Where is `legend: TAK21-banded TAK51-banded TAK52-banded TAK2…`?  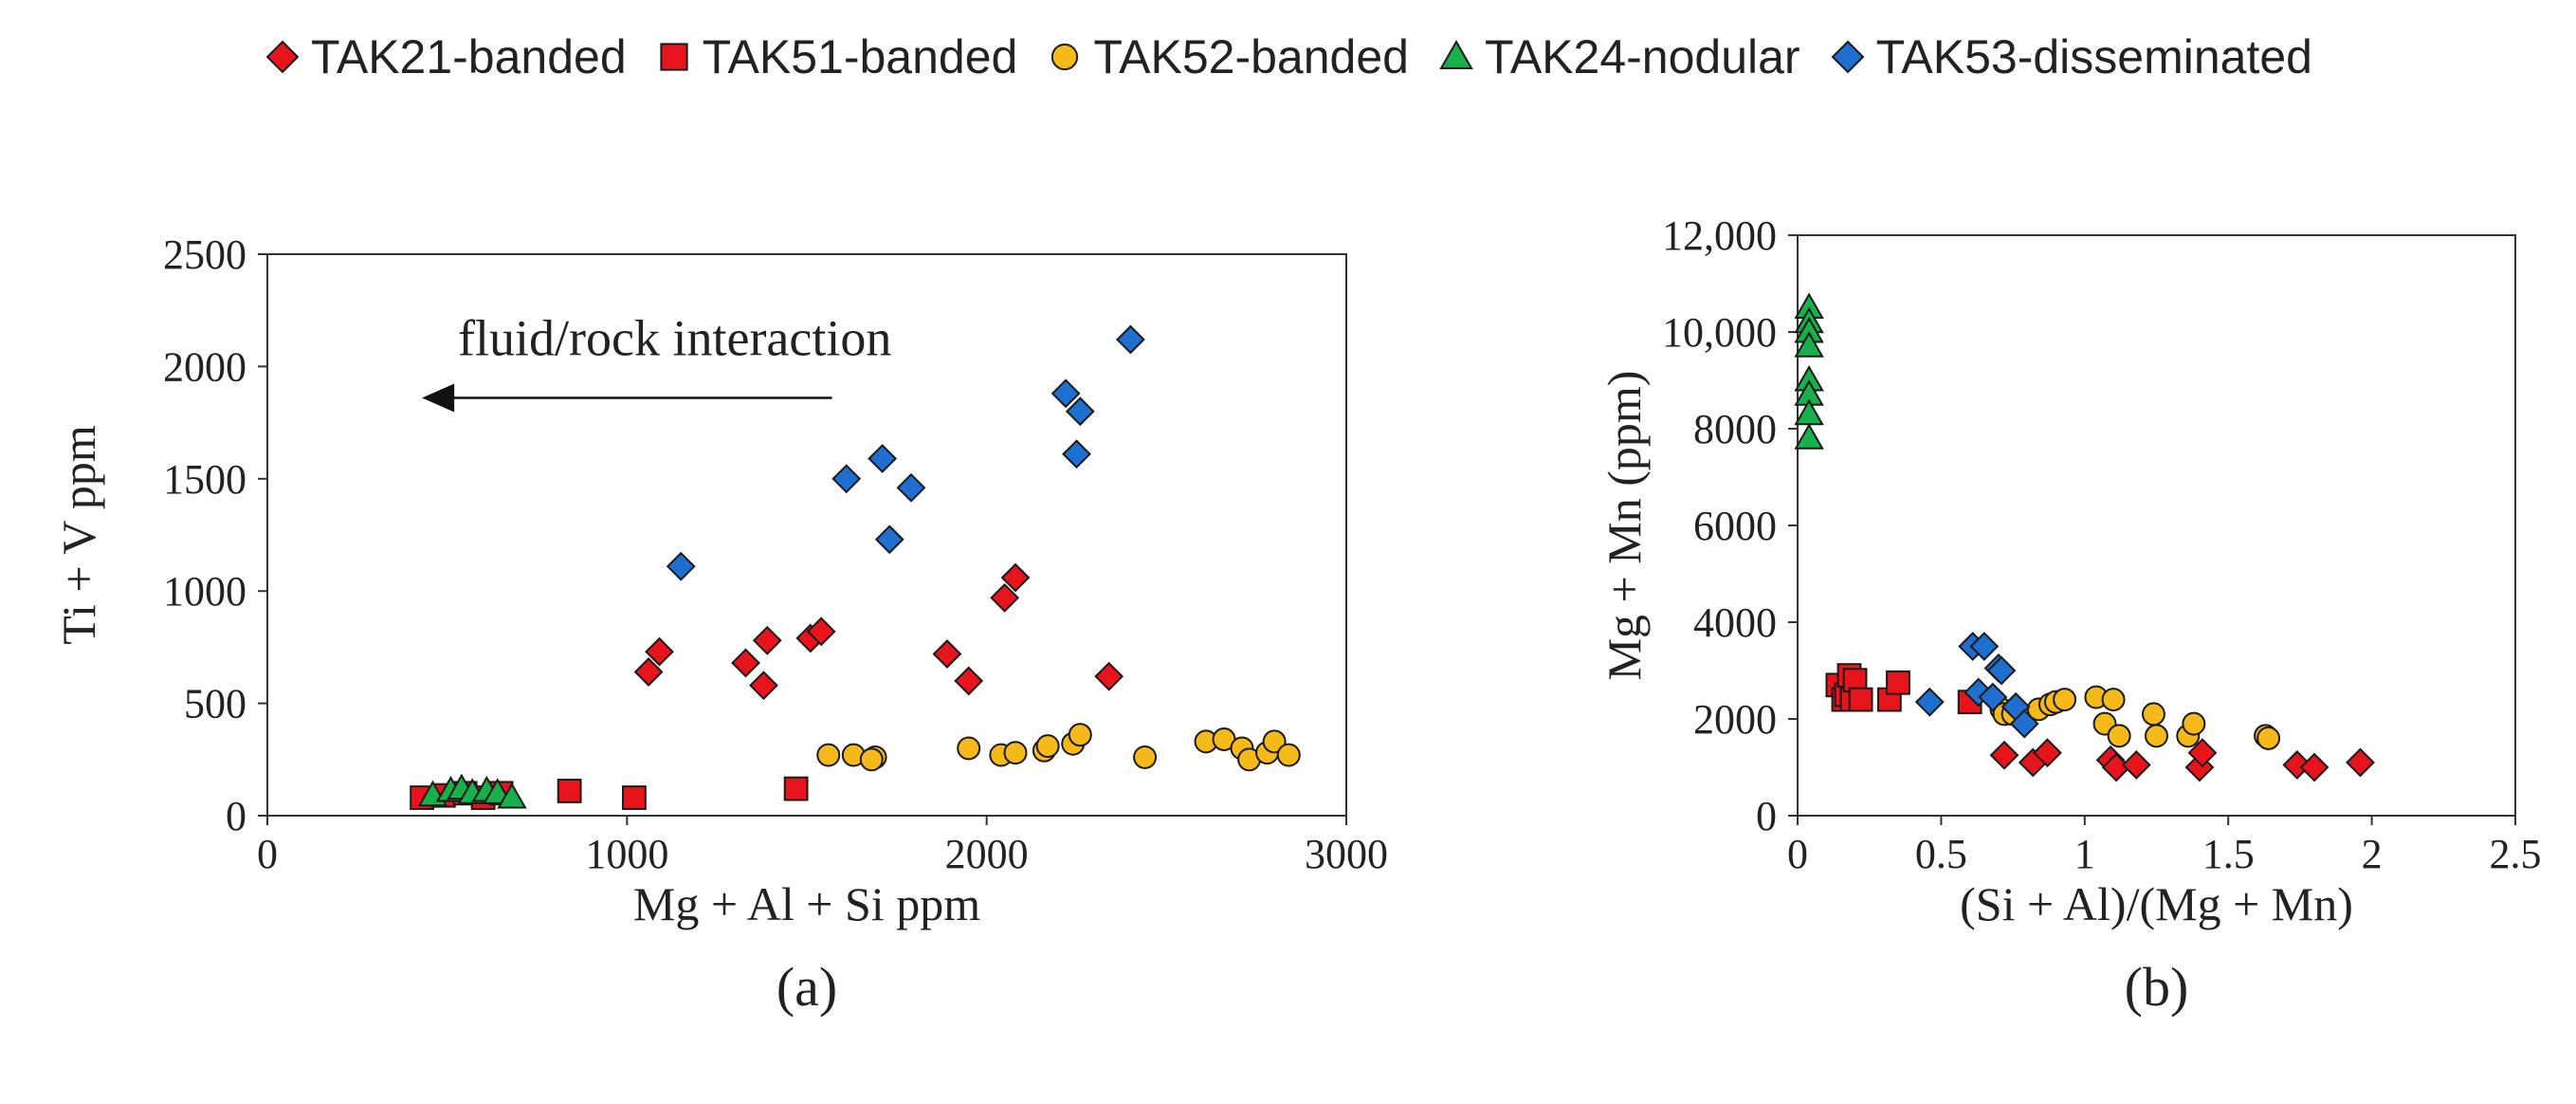 legend: TAK21-banded TAK51-banded TAK52-banded TAK2… is located at coordinates (1288, 56).